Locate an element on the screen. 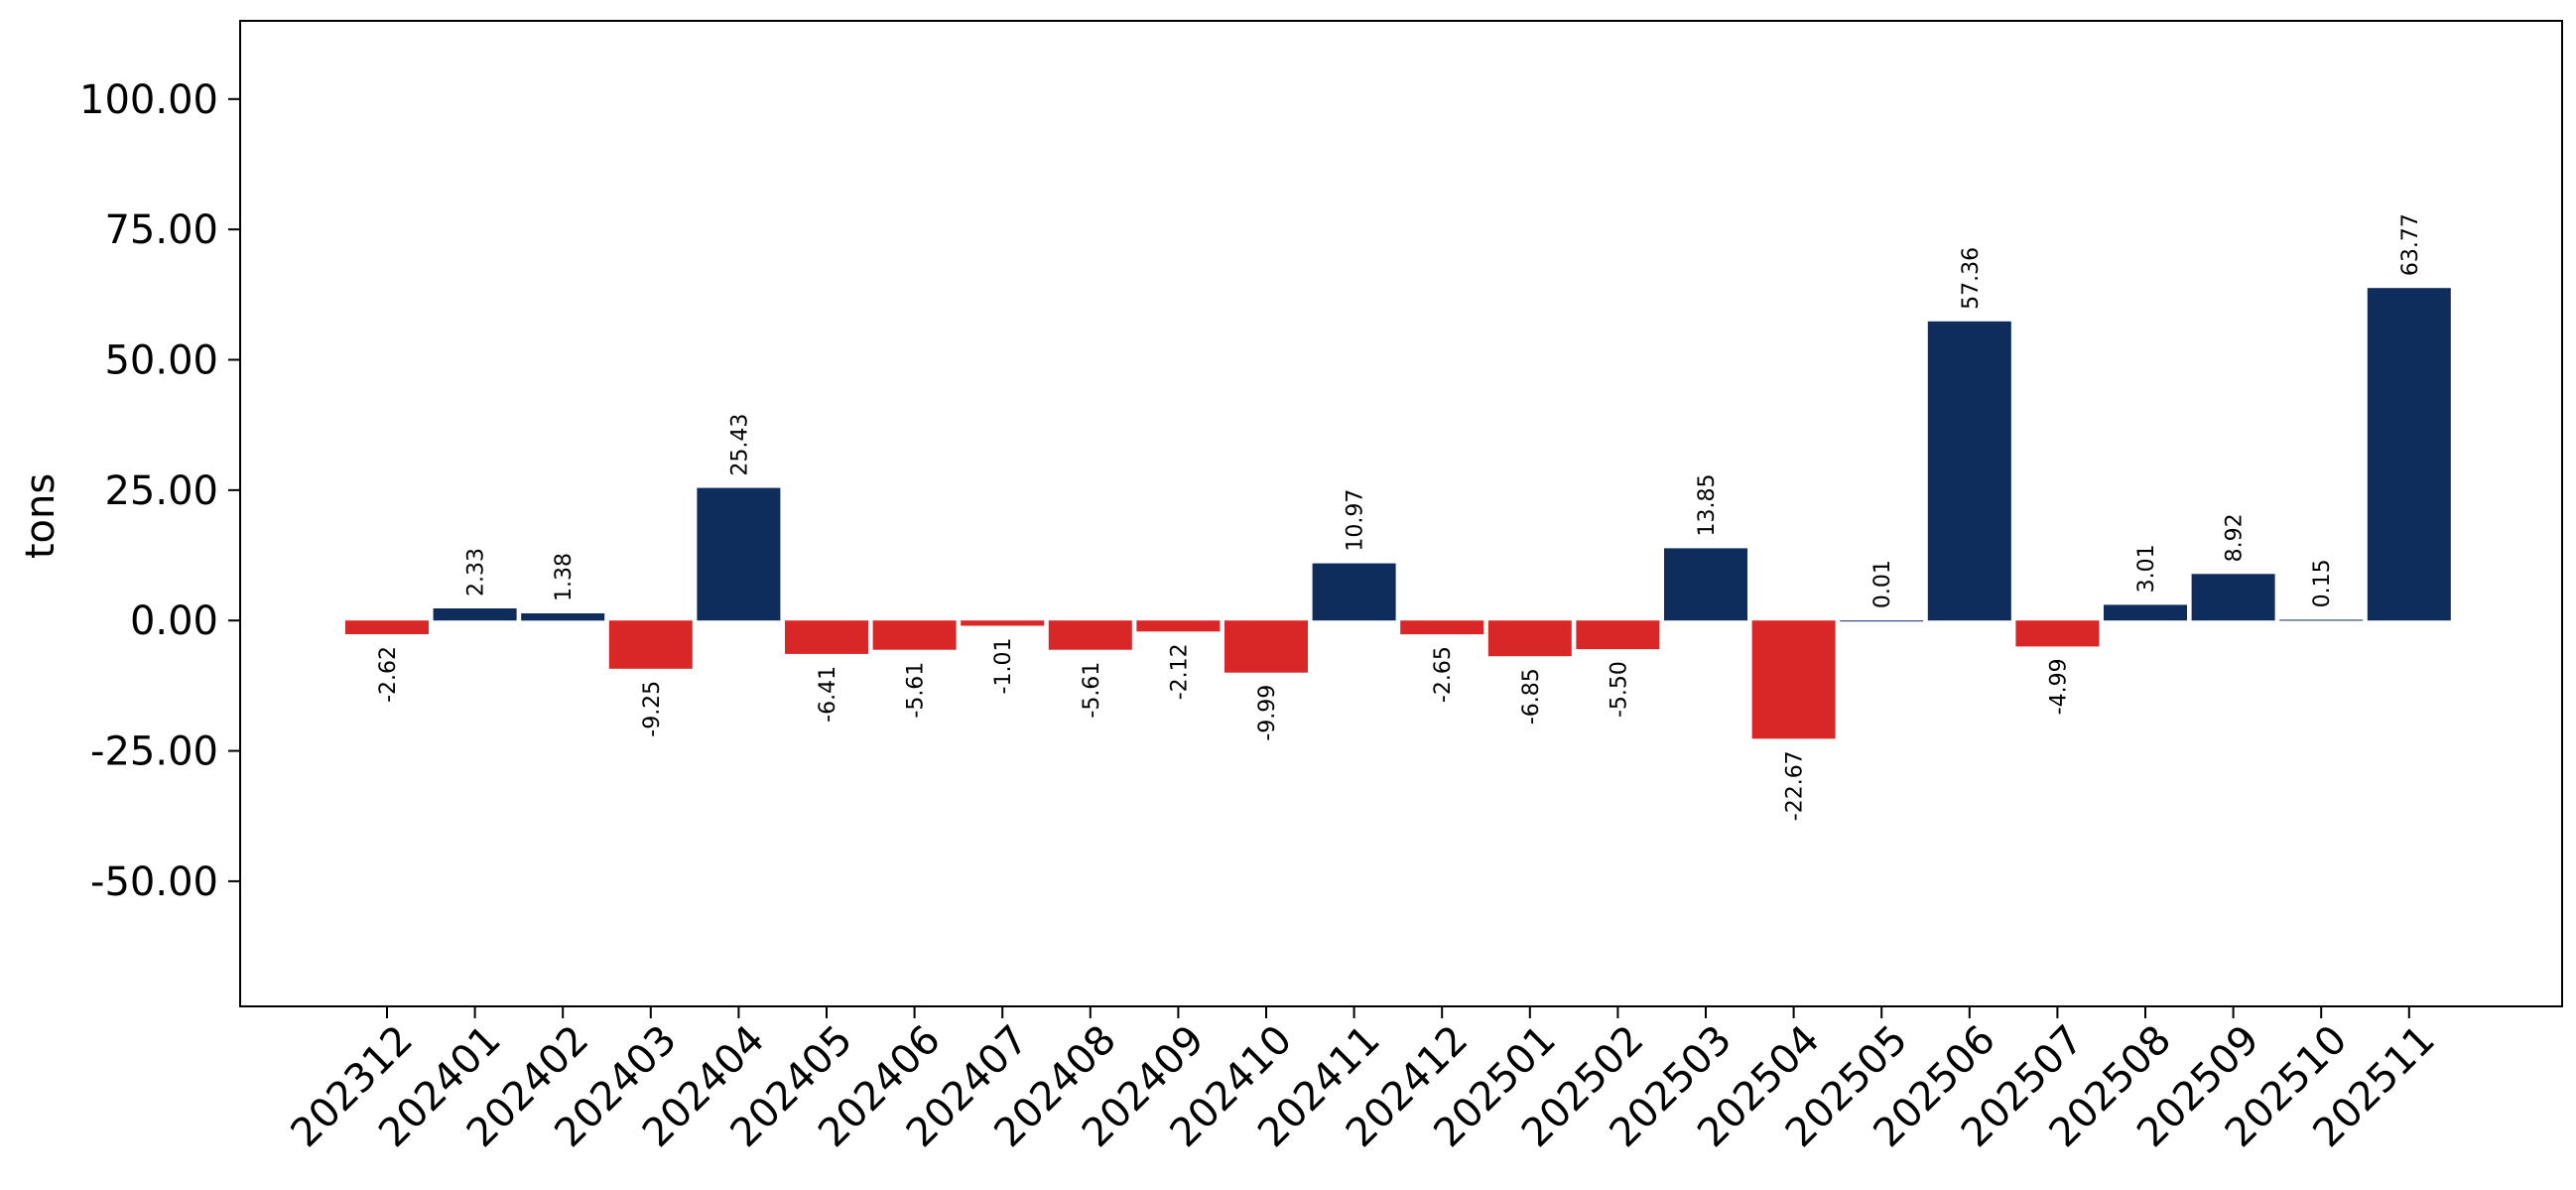 Image resolution: width=2576 pixels, height=1190 pixels. bar-value-label: -9.99 is located at coordinates (1268, 713).